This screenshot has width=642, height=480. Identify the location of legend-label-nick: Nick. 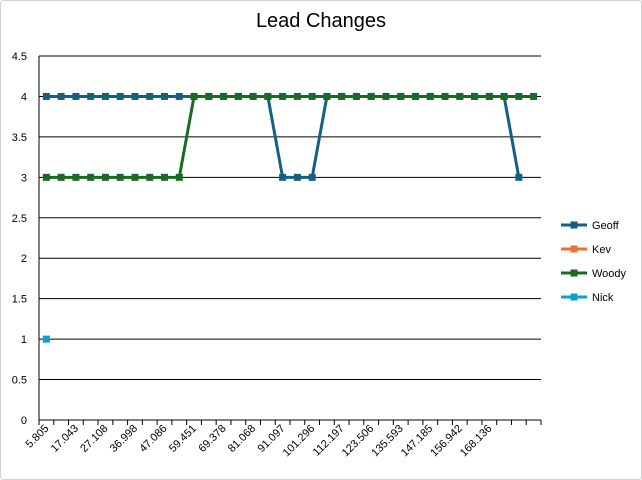
(603, 298).